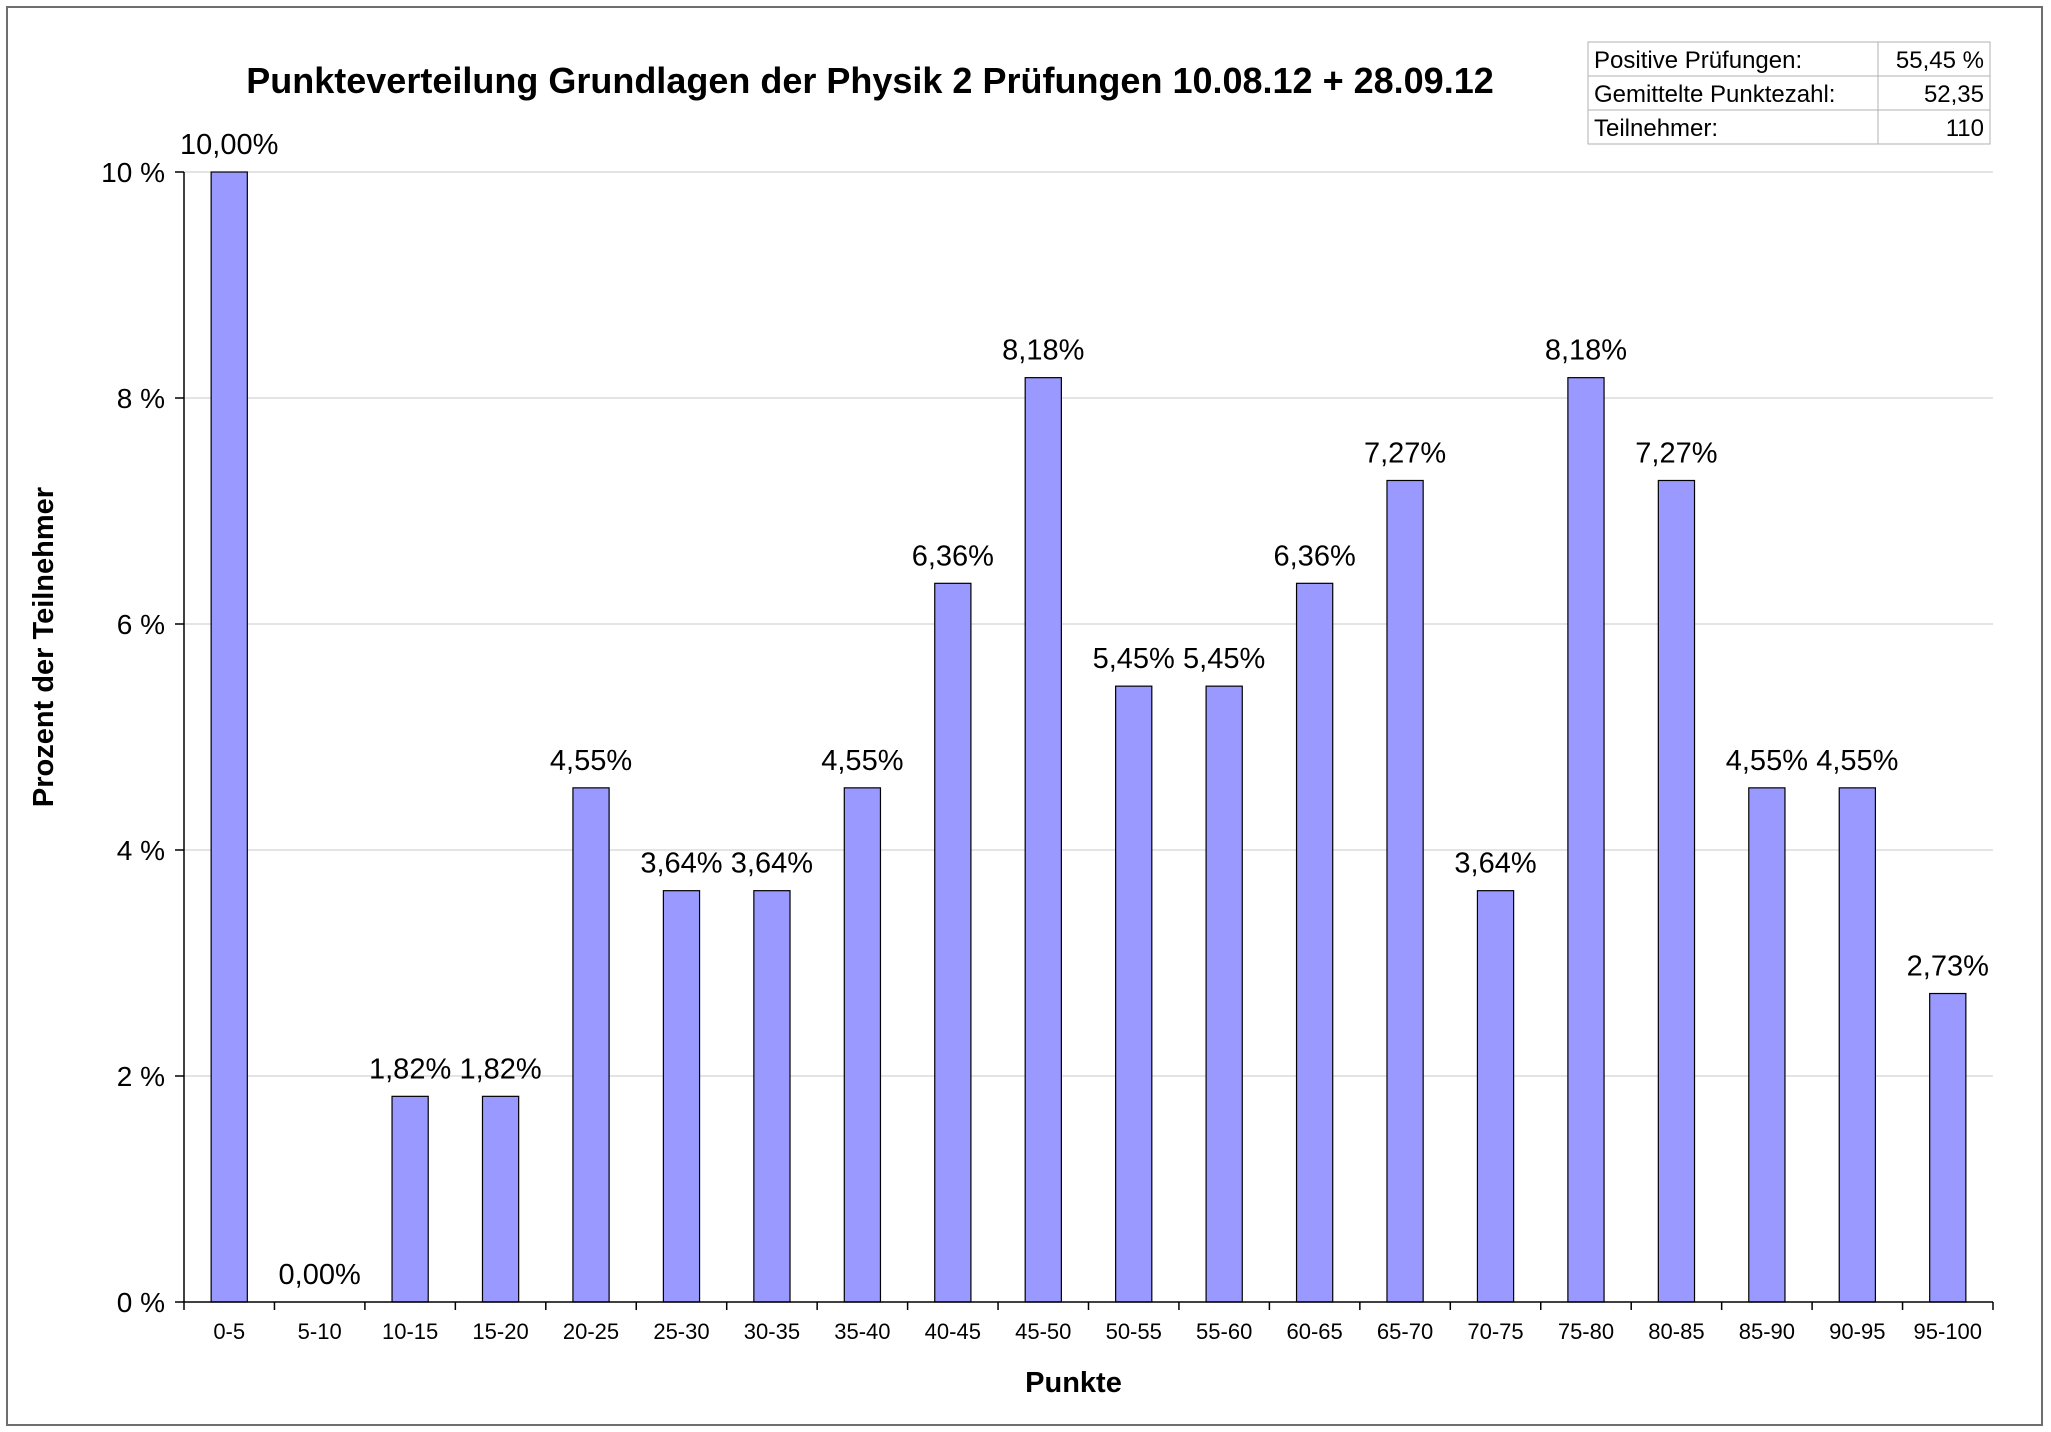 This screenshot has height=1432, width=2051. I want to click on y-tick-label: 0 %, so click(141, 1302).